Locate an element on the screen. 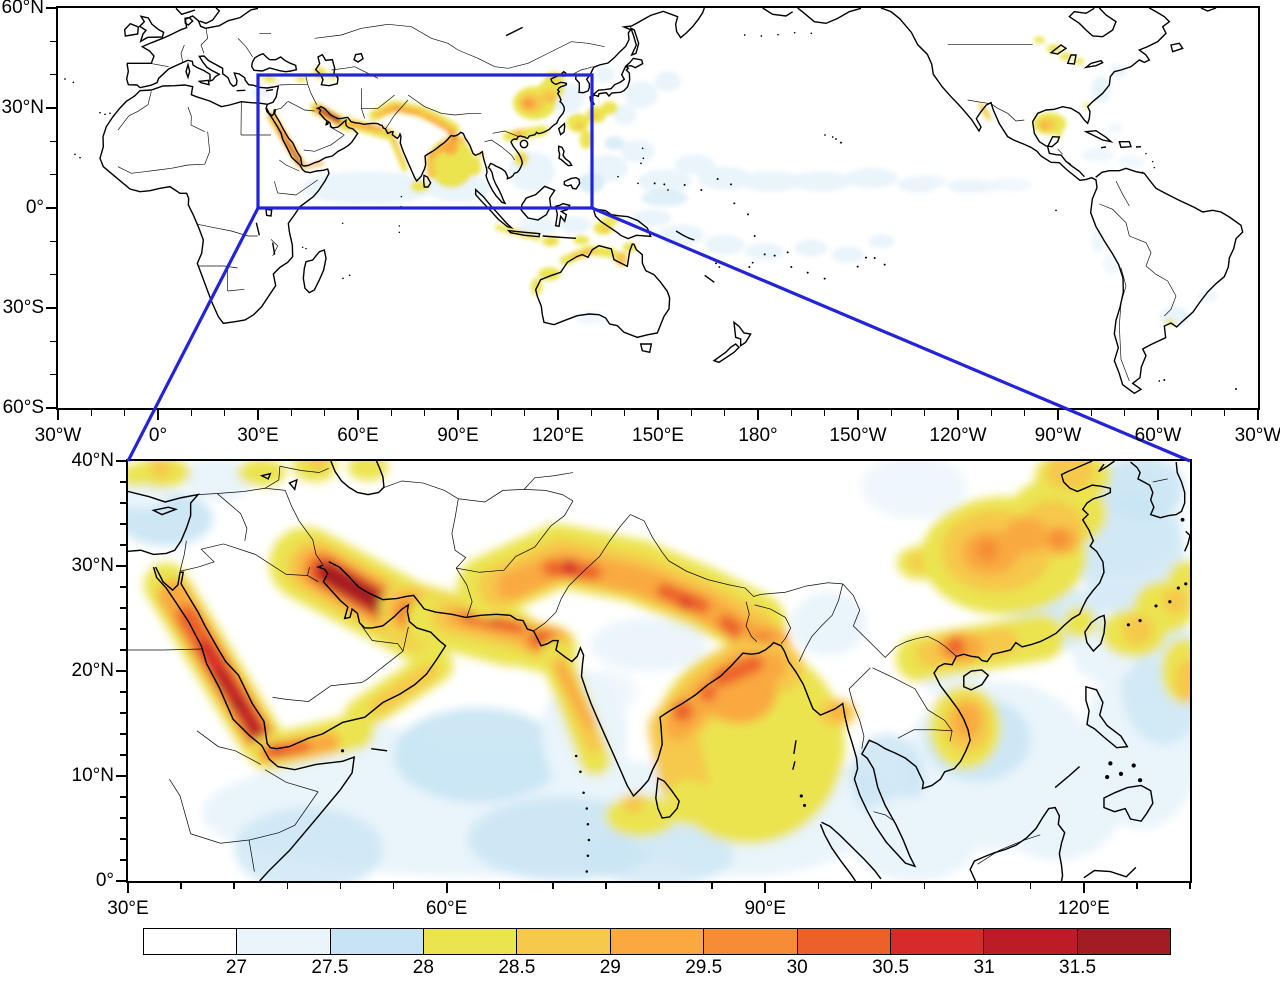 This screenshot has height=981, width=1280. colorbar-tick-label: 27 is located at coordinates (236, 967).